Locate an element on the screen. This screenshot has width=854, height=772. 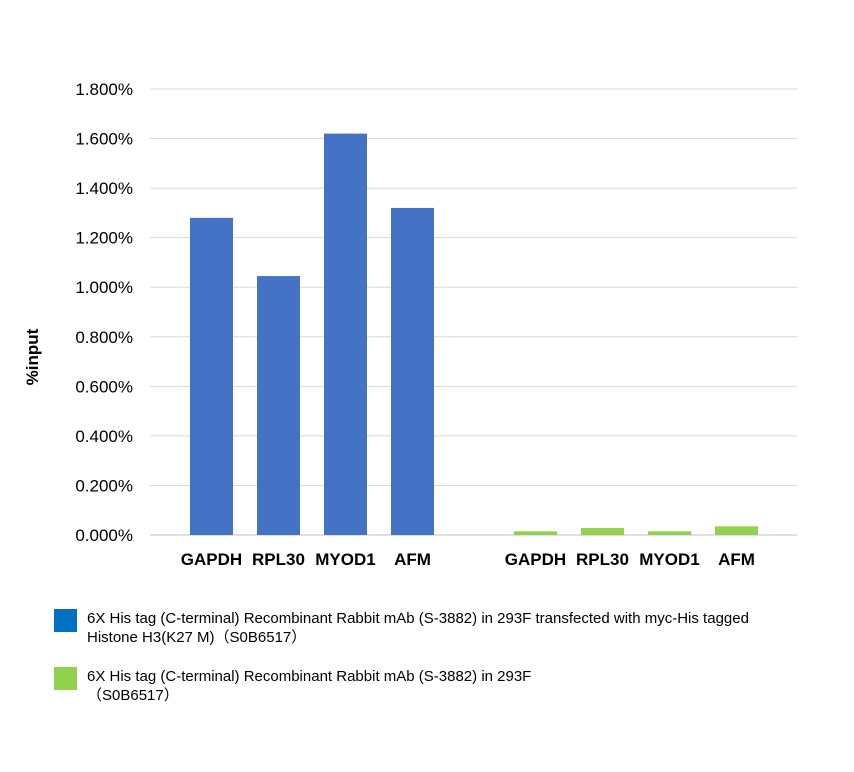
y-tick-label: 1.600% is located at coordinates (104, 139).